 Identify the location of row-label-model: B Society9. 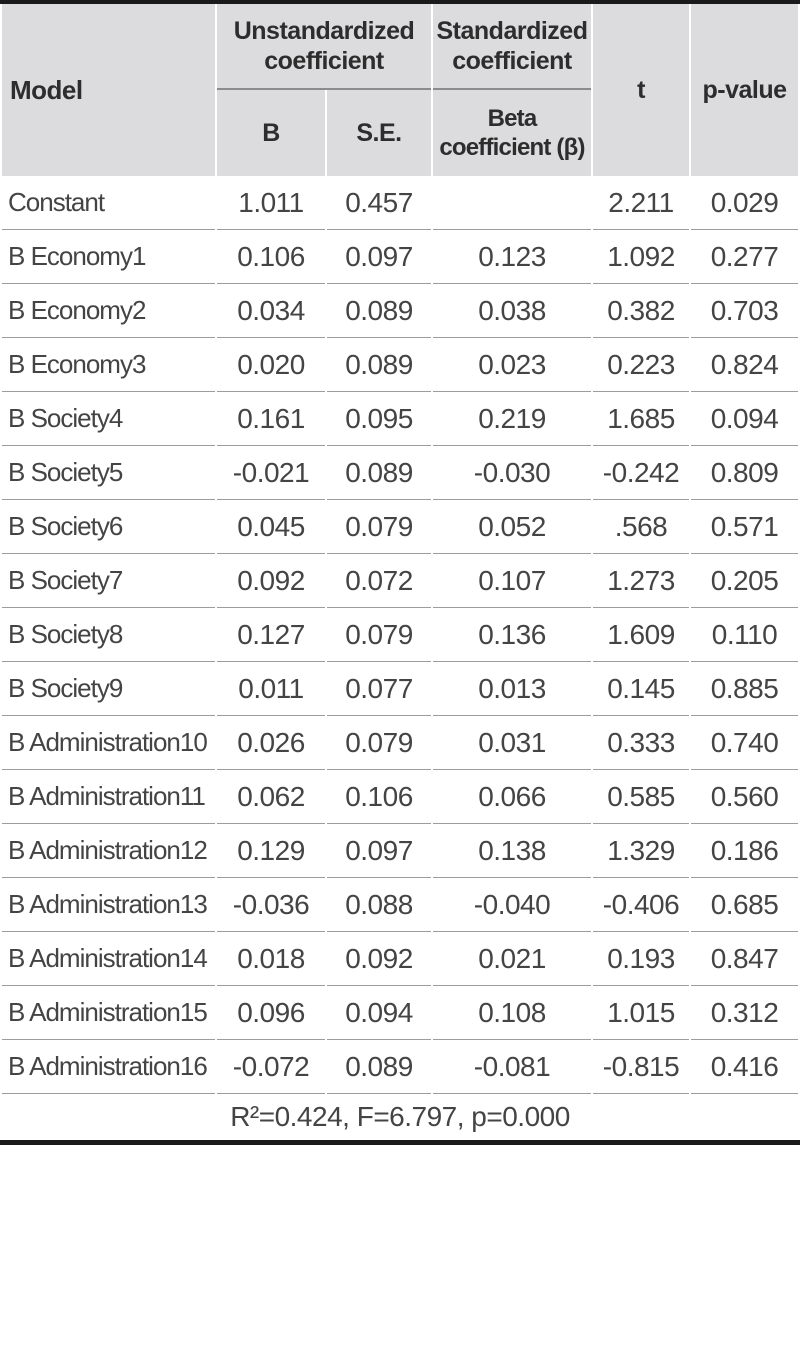
(108, 689).